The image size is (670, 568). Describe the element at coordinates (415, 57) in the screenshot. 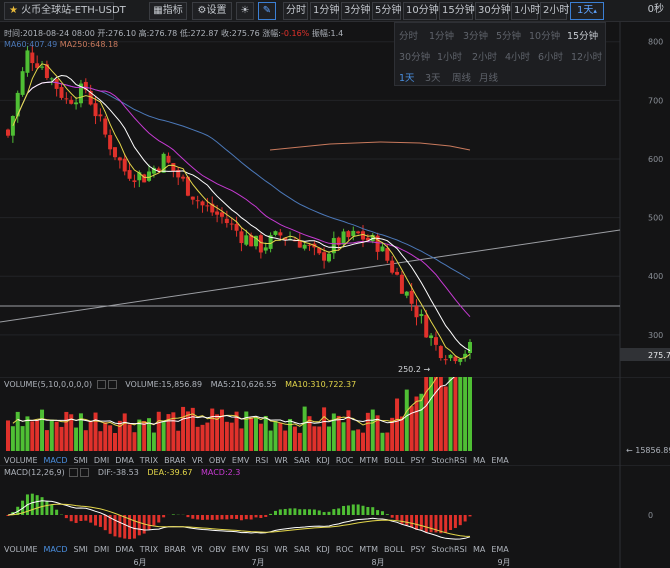

I see `dd-item: 30分钟` at that location.